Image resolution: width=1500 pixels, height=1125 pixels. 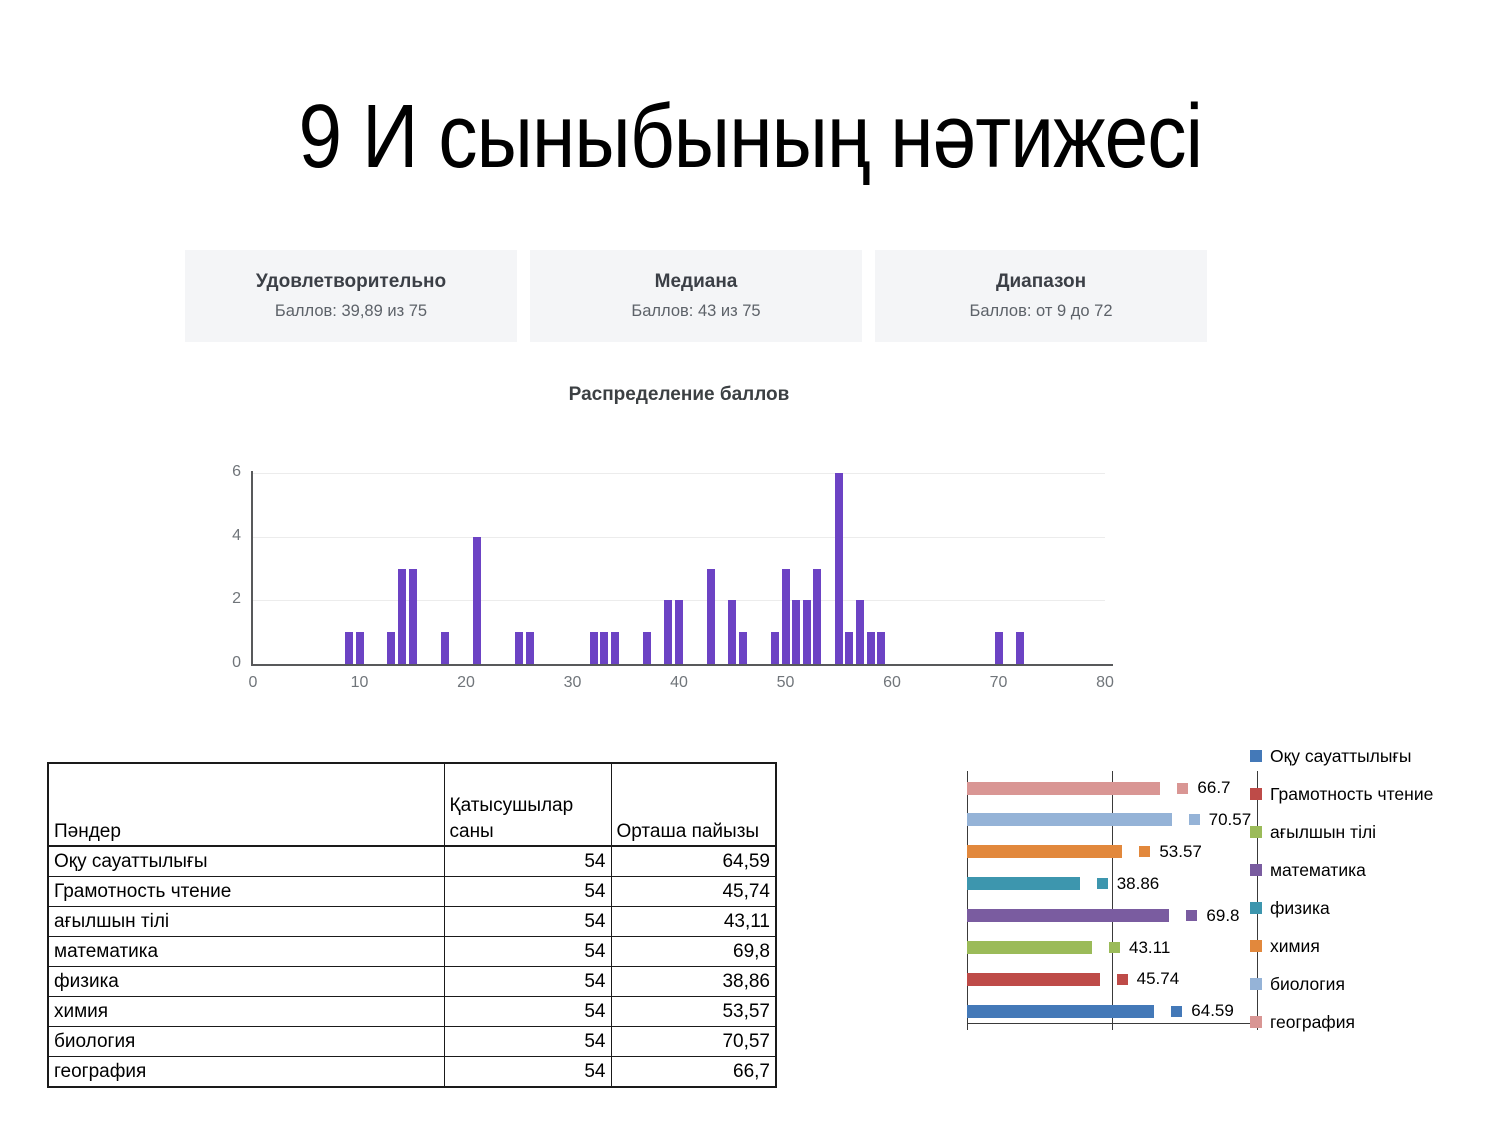 I want to click on x-tick-label: 0, so click(x=253, y=682).